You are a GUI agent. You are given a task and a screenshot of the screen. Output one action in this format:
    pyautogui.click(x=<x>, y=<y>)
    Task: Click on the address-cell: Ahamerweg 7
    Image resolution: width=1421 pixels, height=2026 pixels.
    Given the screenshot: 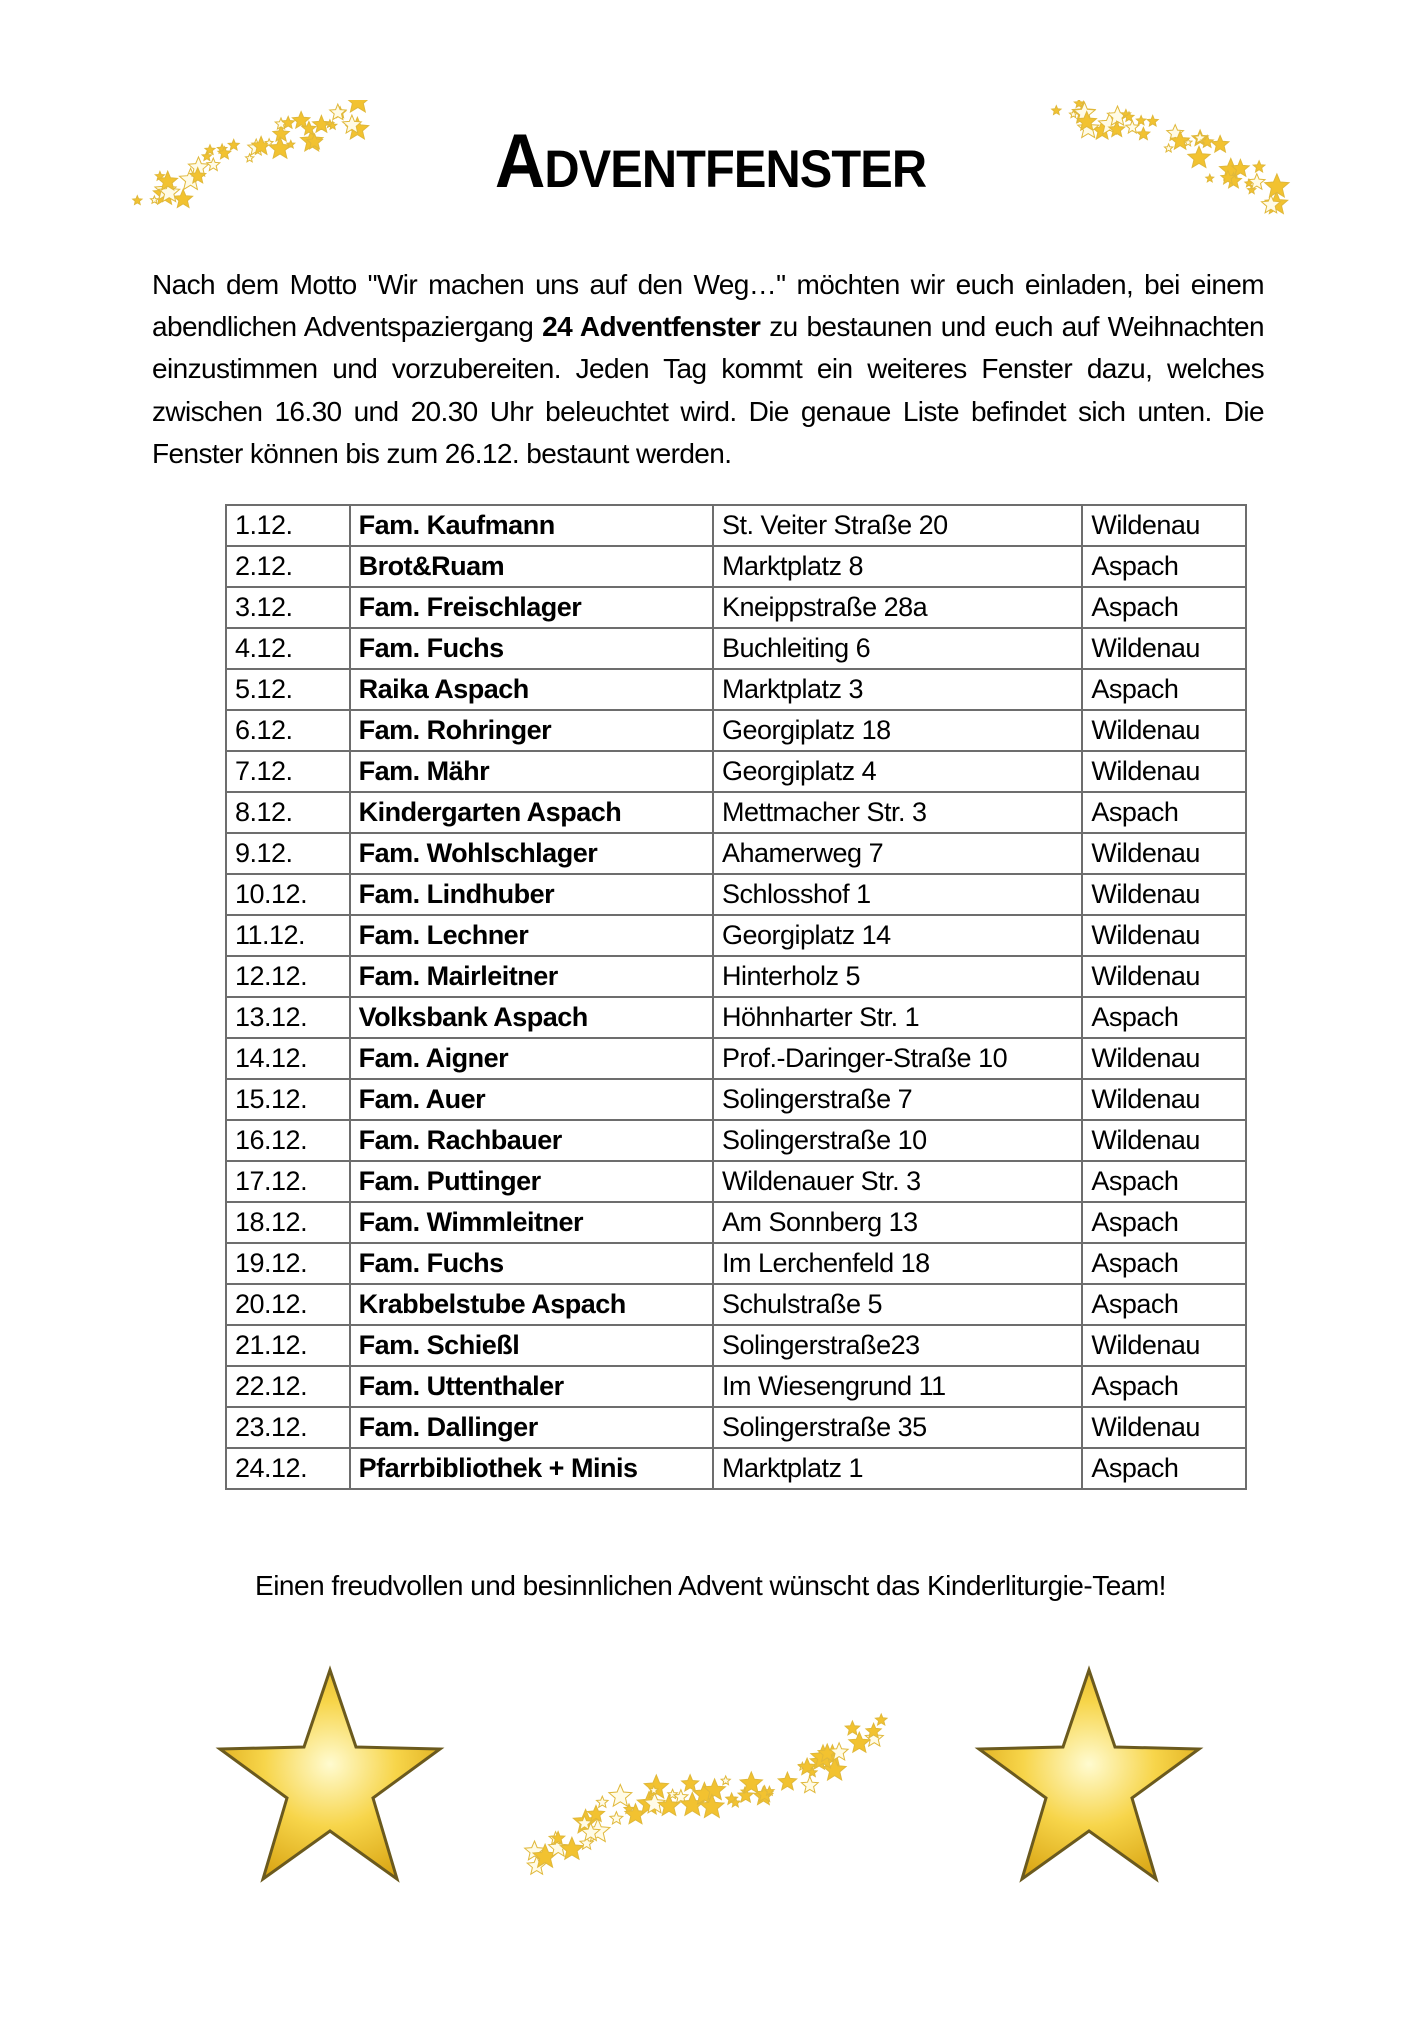 What is the action you would take?
    pyautogui.click(x=897, y=853)
    